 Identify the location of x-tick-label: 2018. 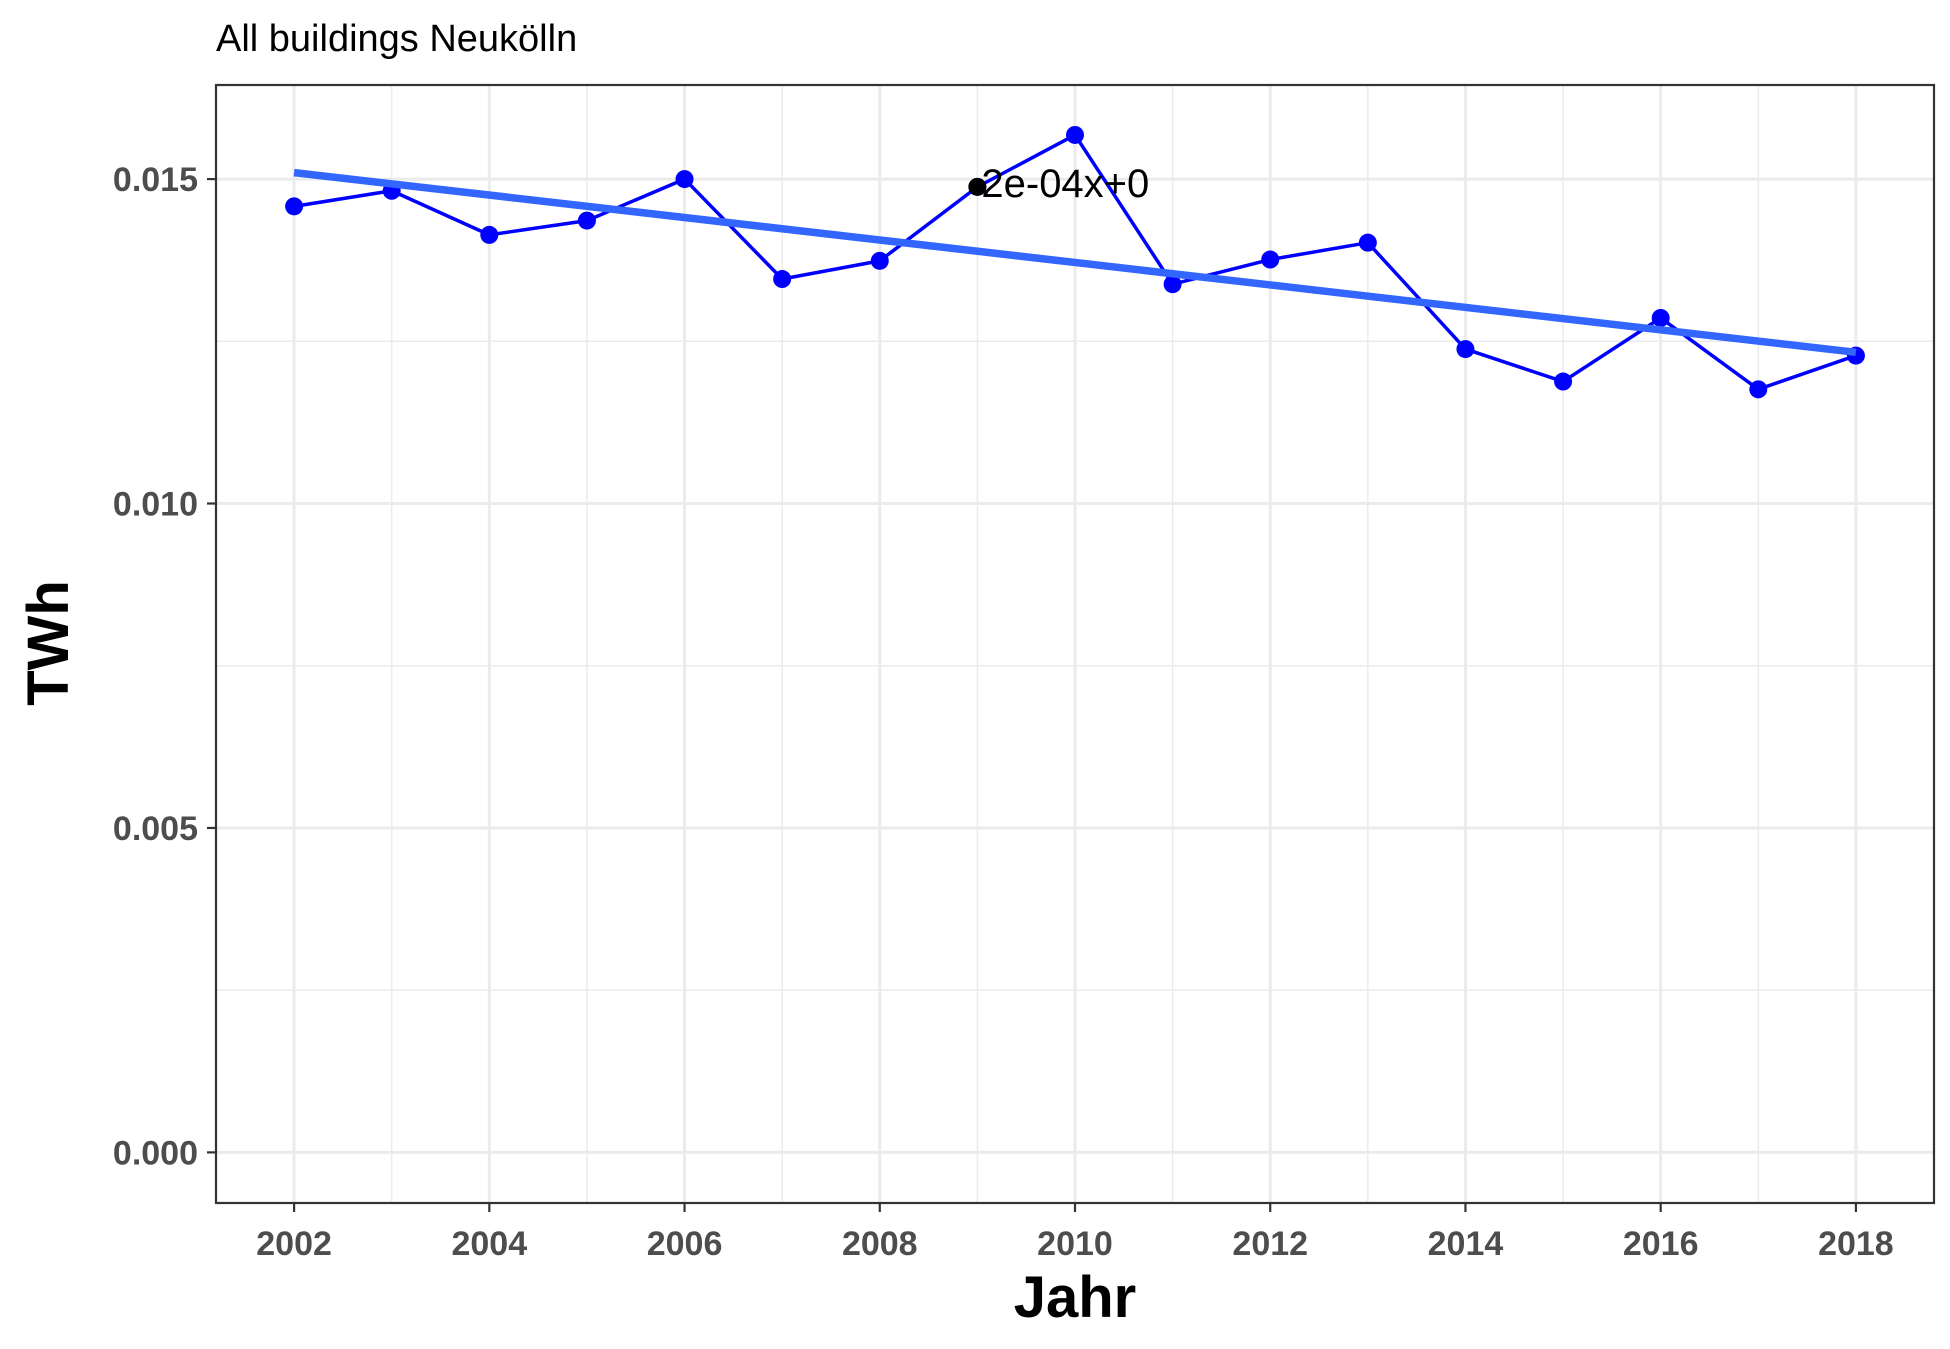
(1856, 1244).